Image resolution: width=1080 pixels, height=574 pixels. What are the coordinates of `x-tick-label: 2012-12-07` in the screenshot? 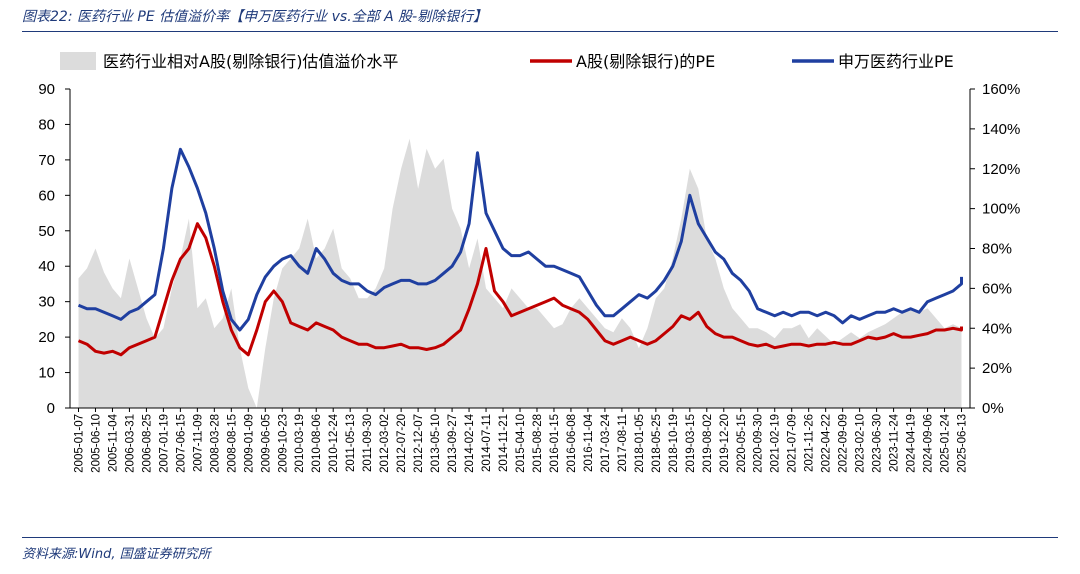 It's located at (419, 443).